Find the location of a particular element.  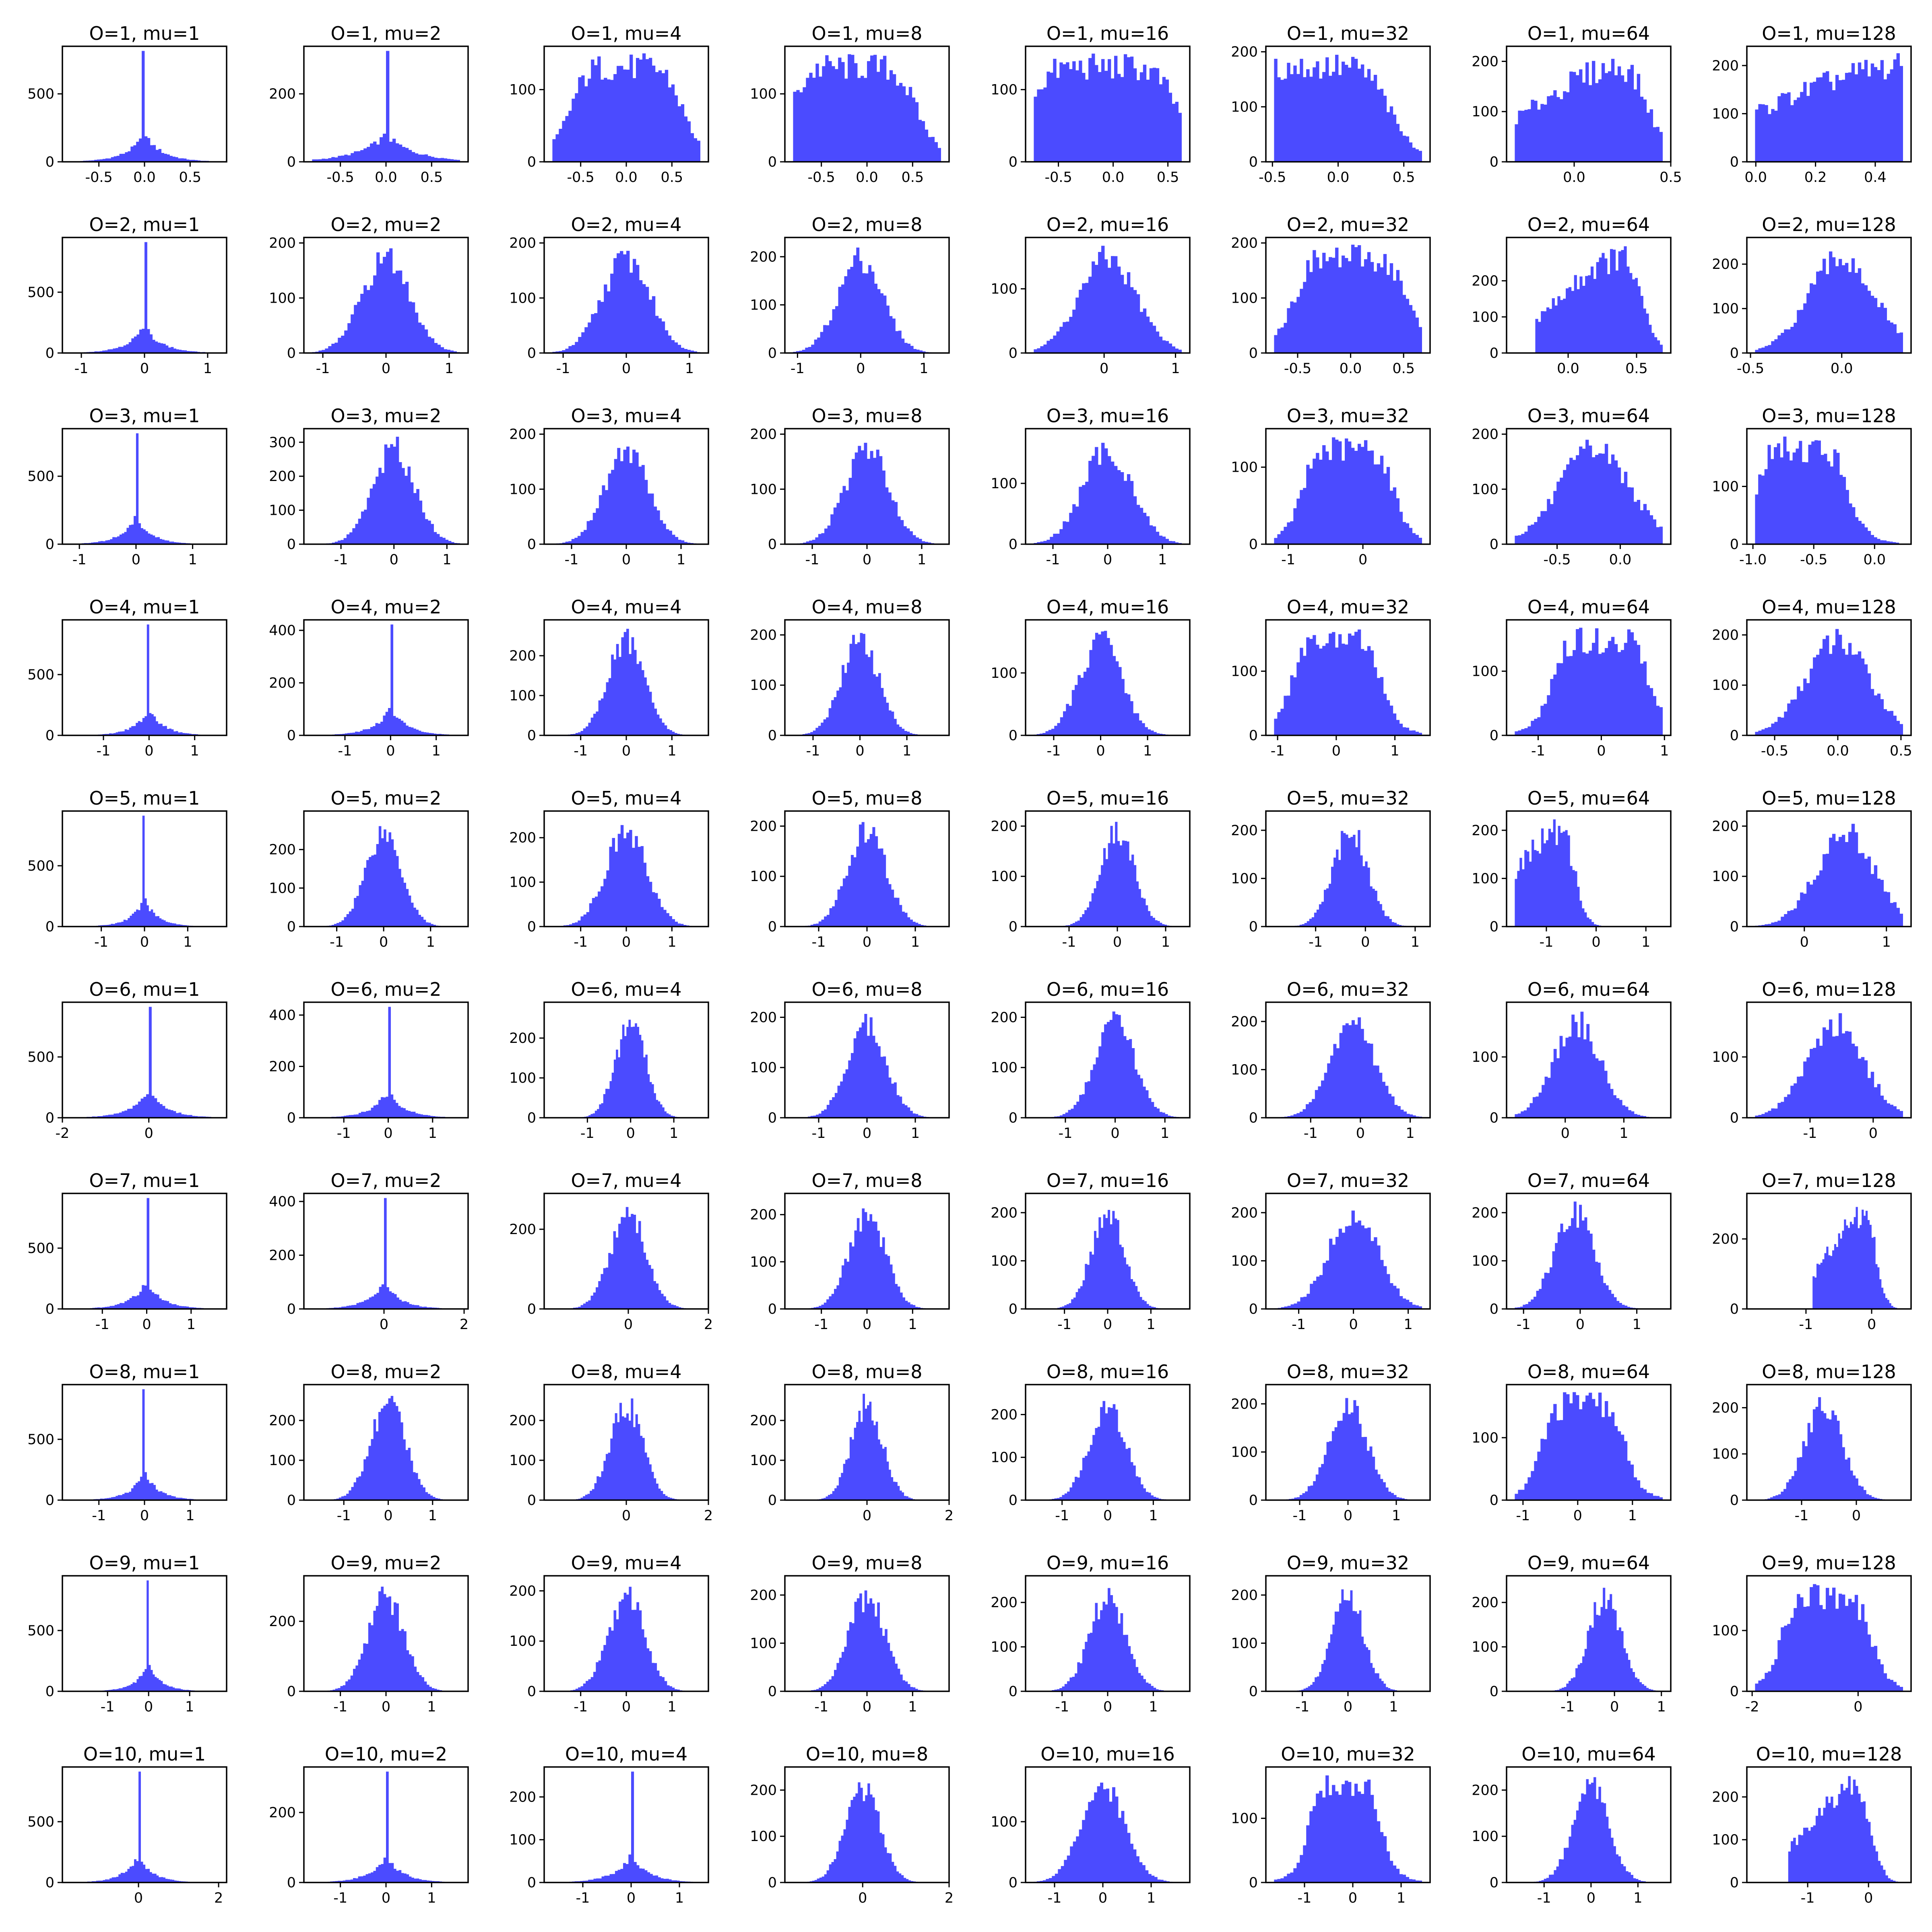

y-tick-label: 500 is located at coordinates (40, 1440).